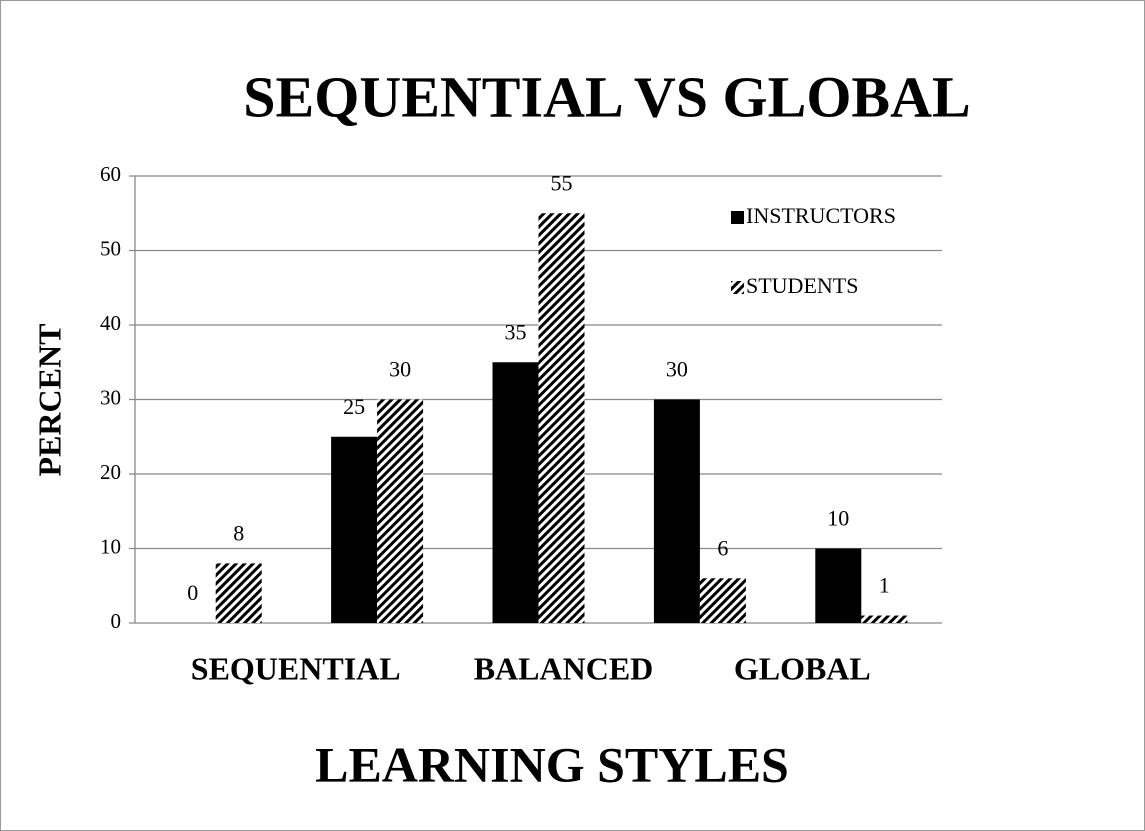 The image size is (1145, 831). I want to click on y-tick-label: 0, so click(116, 621).